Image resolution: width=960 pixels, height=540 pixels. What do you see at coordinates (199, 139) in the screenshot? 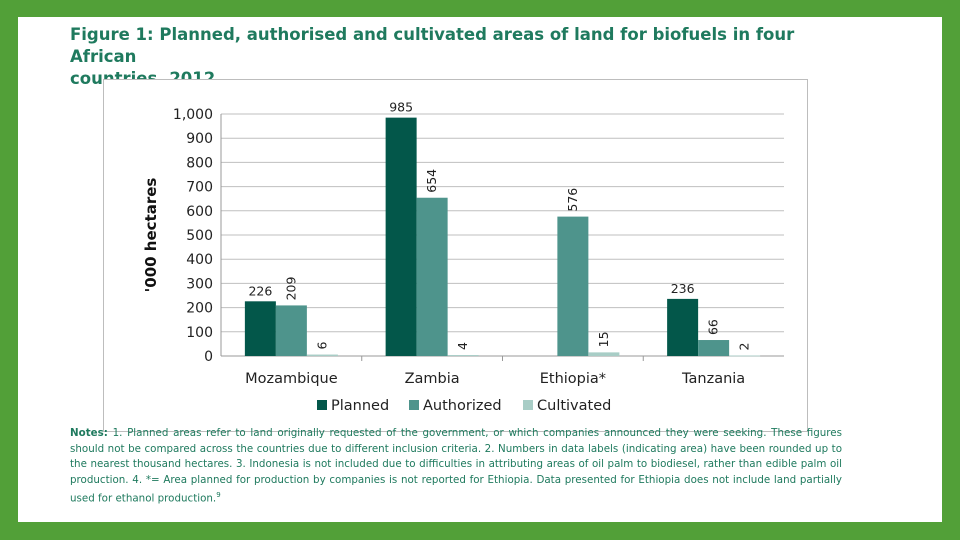
I see `y-tick-label: 900` at bounding box center [199, 139].